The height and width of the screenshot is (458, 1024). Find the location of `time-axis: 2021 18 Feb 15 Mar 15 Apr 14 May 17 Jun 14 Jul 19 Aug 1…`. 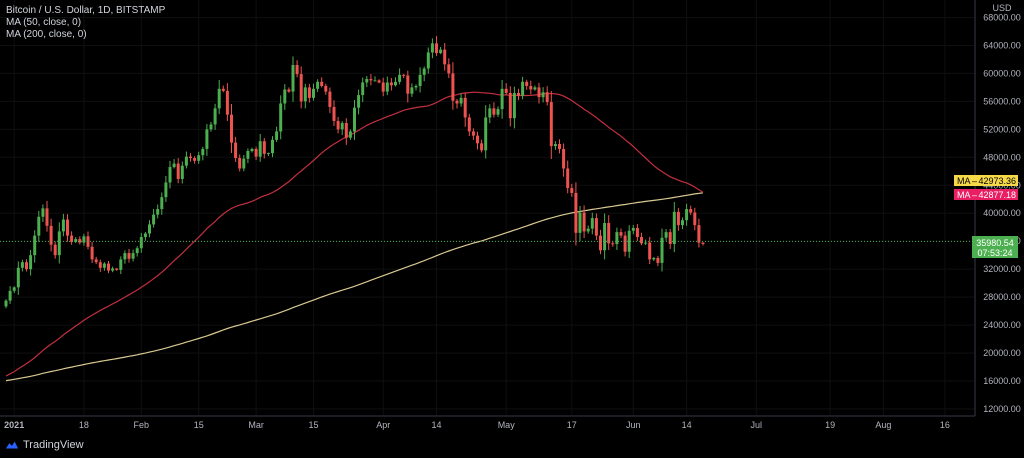

time-axis: 2021 18 Feb 15 Mar 15 Apr 14 May 17 Jun 14 Jul 19 Aug 1… is located at coordinates (477, 425).